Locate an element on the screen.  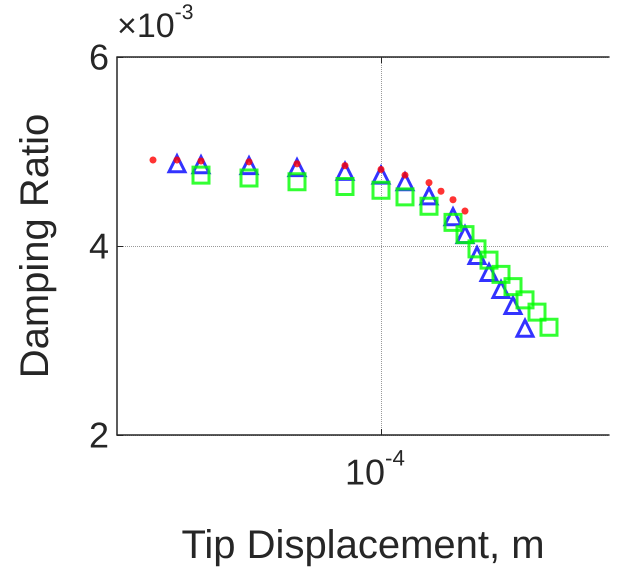
y-axis-title: Damping Ratio is located at coordinates (35, 246).